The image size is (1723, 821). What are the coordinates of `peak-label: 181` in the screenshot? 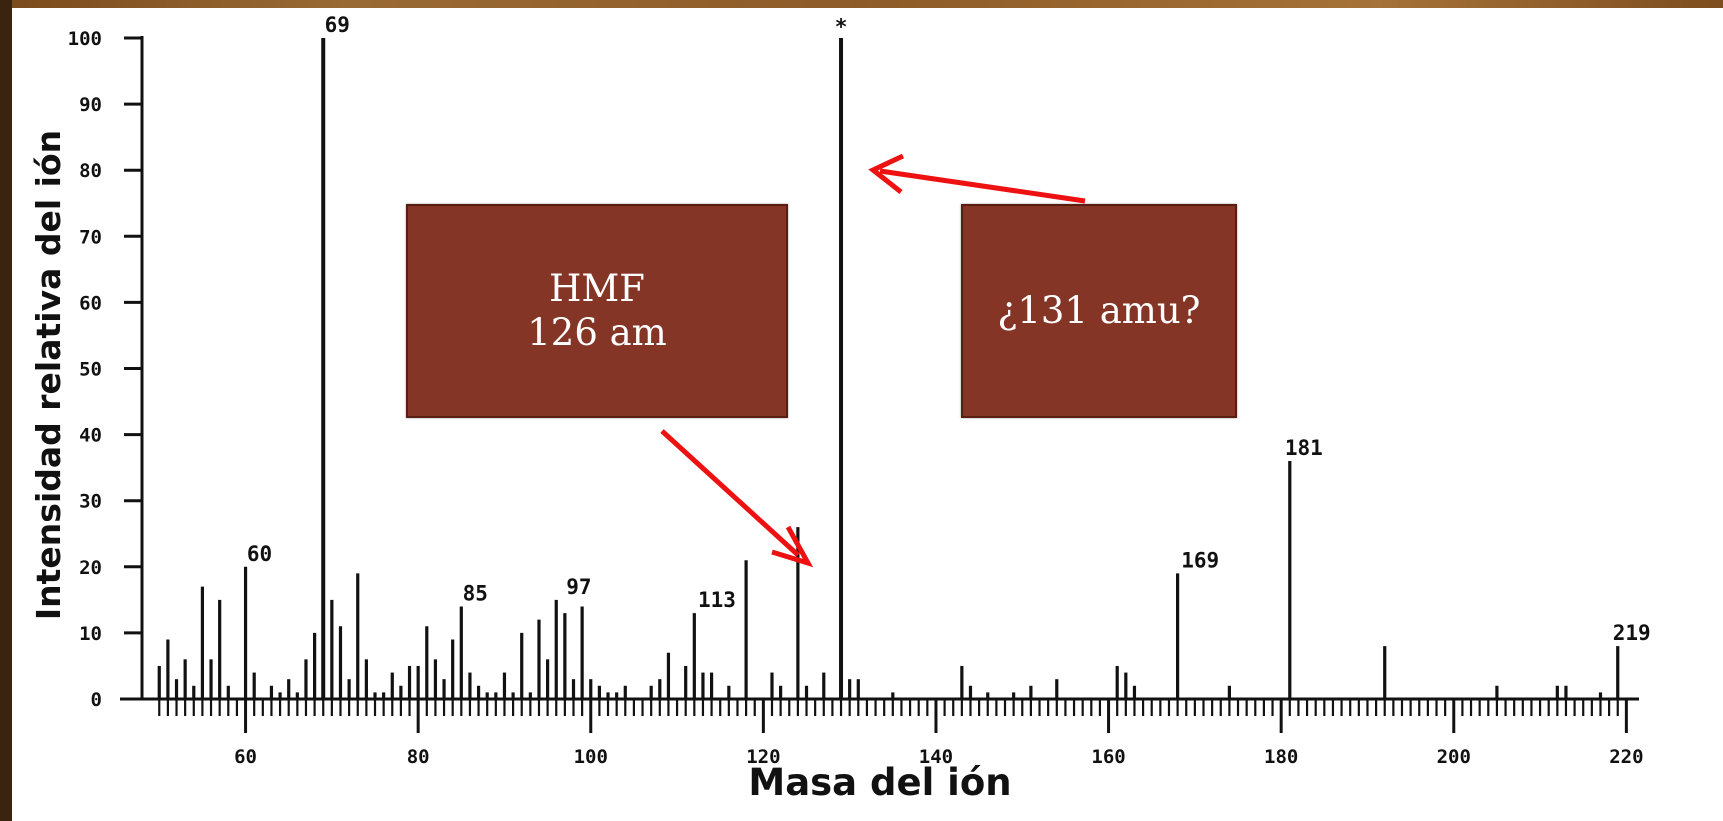 It's located at (1304, 448).